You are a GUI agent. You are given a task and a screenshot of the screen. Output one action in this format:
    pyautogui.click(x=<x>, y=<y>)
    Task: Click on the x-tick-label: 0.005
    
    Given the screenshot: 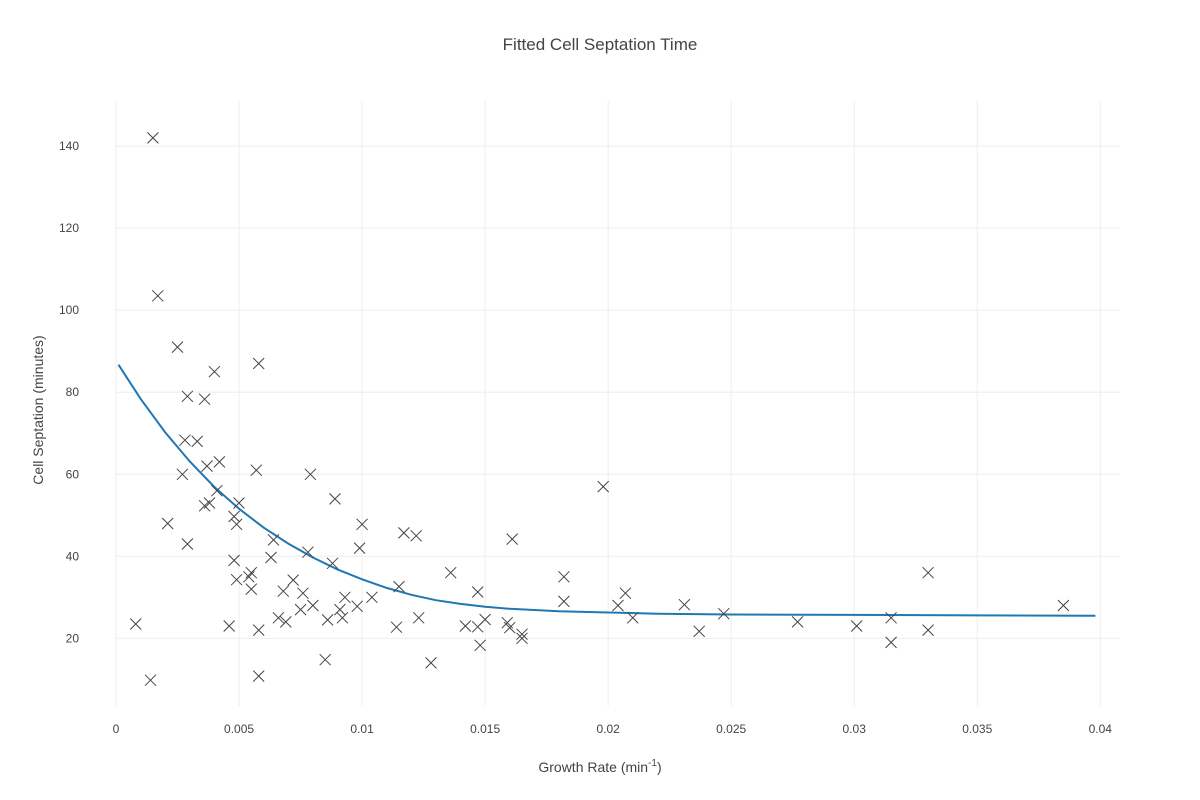 What is the action you would take?
    pyautogui.click(x=239, y=729)
    